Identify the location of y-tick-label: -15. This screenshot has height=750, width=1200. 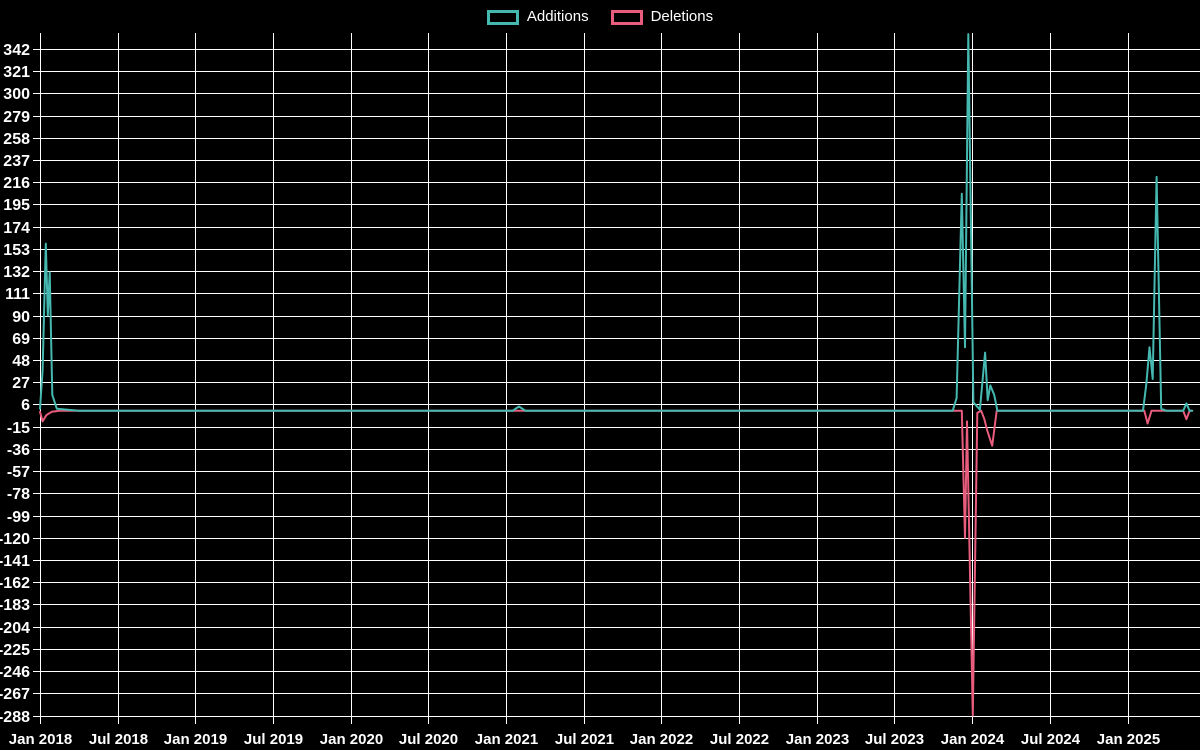
(18, 428).